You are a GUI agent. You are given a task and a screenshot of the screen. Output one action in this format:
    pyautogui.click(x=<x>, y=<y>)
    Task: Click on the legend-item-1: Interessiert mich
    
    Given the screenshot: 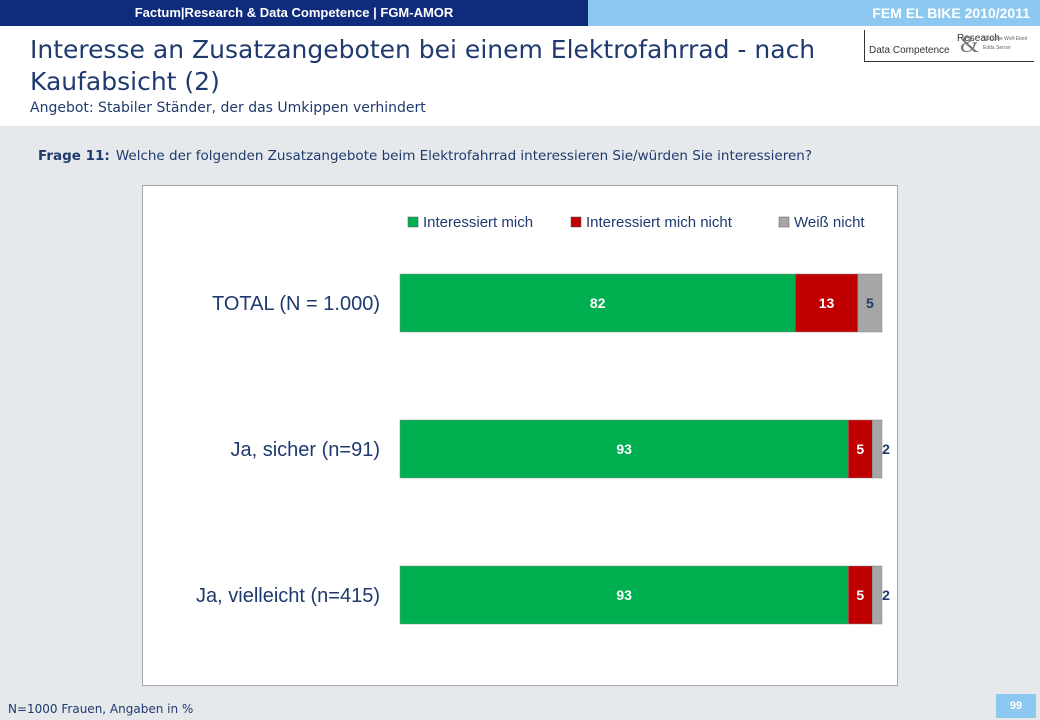 What is the action you would take?
    pyautogui.click(x=470, y=222)
    